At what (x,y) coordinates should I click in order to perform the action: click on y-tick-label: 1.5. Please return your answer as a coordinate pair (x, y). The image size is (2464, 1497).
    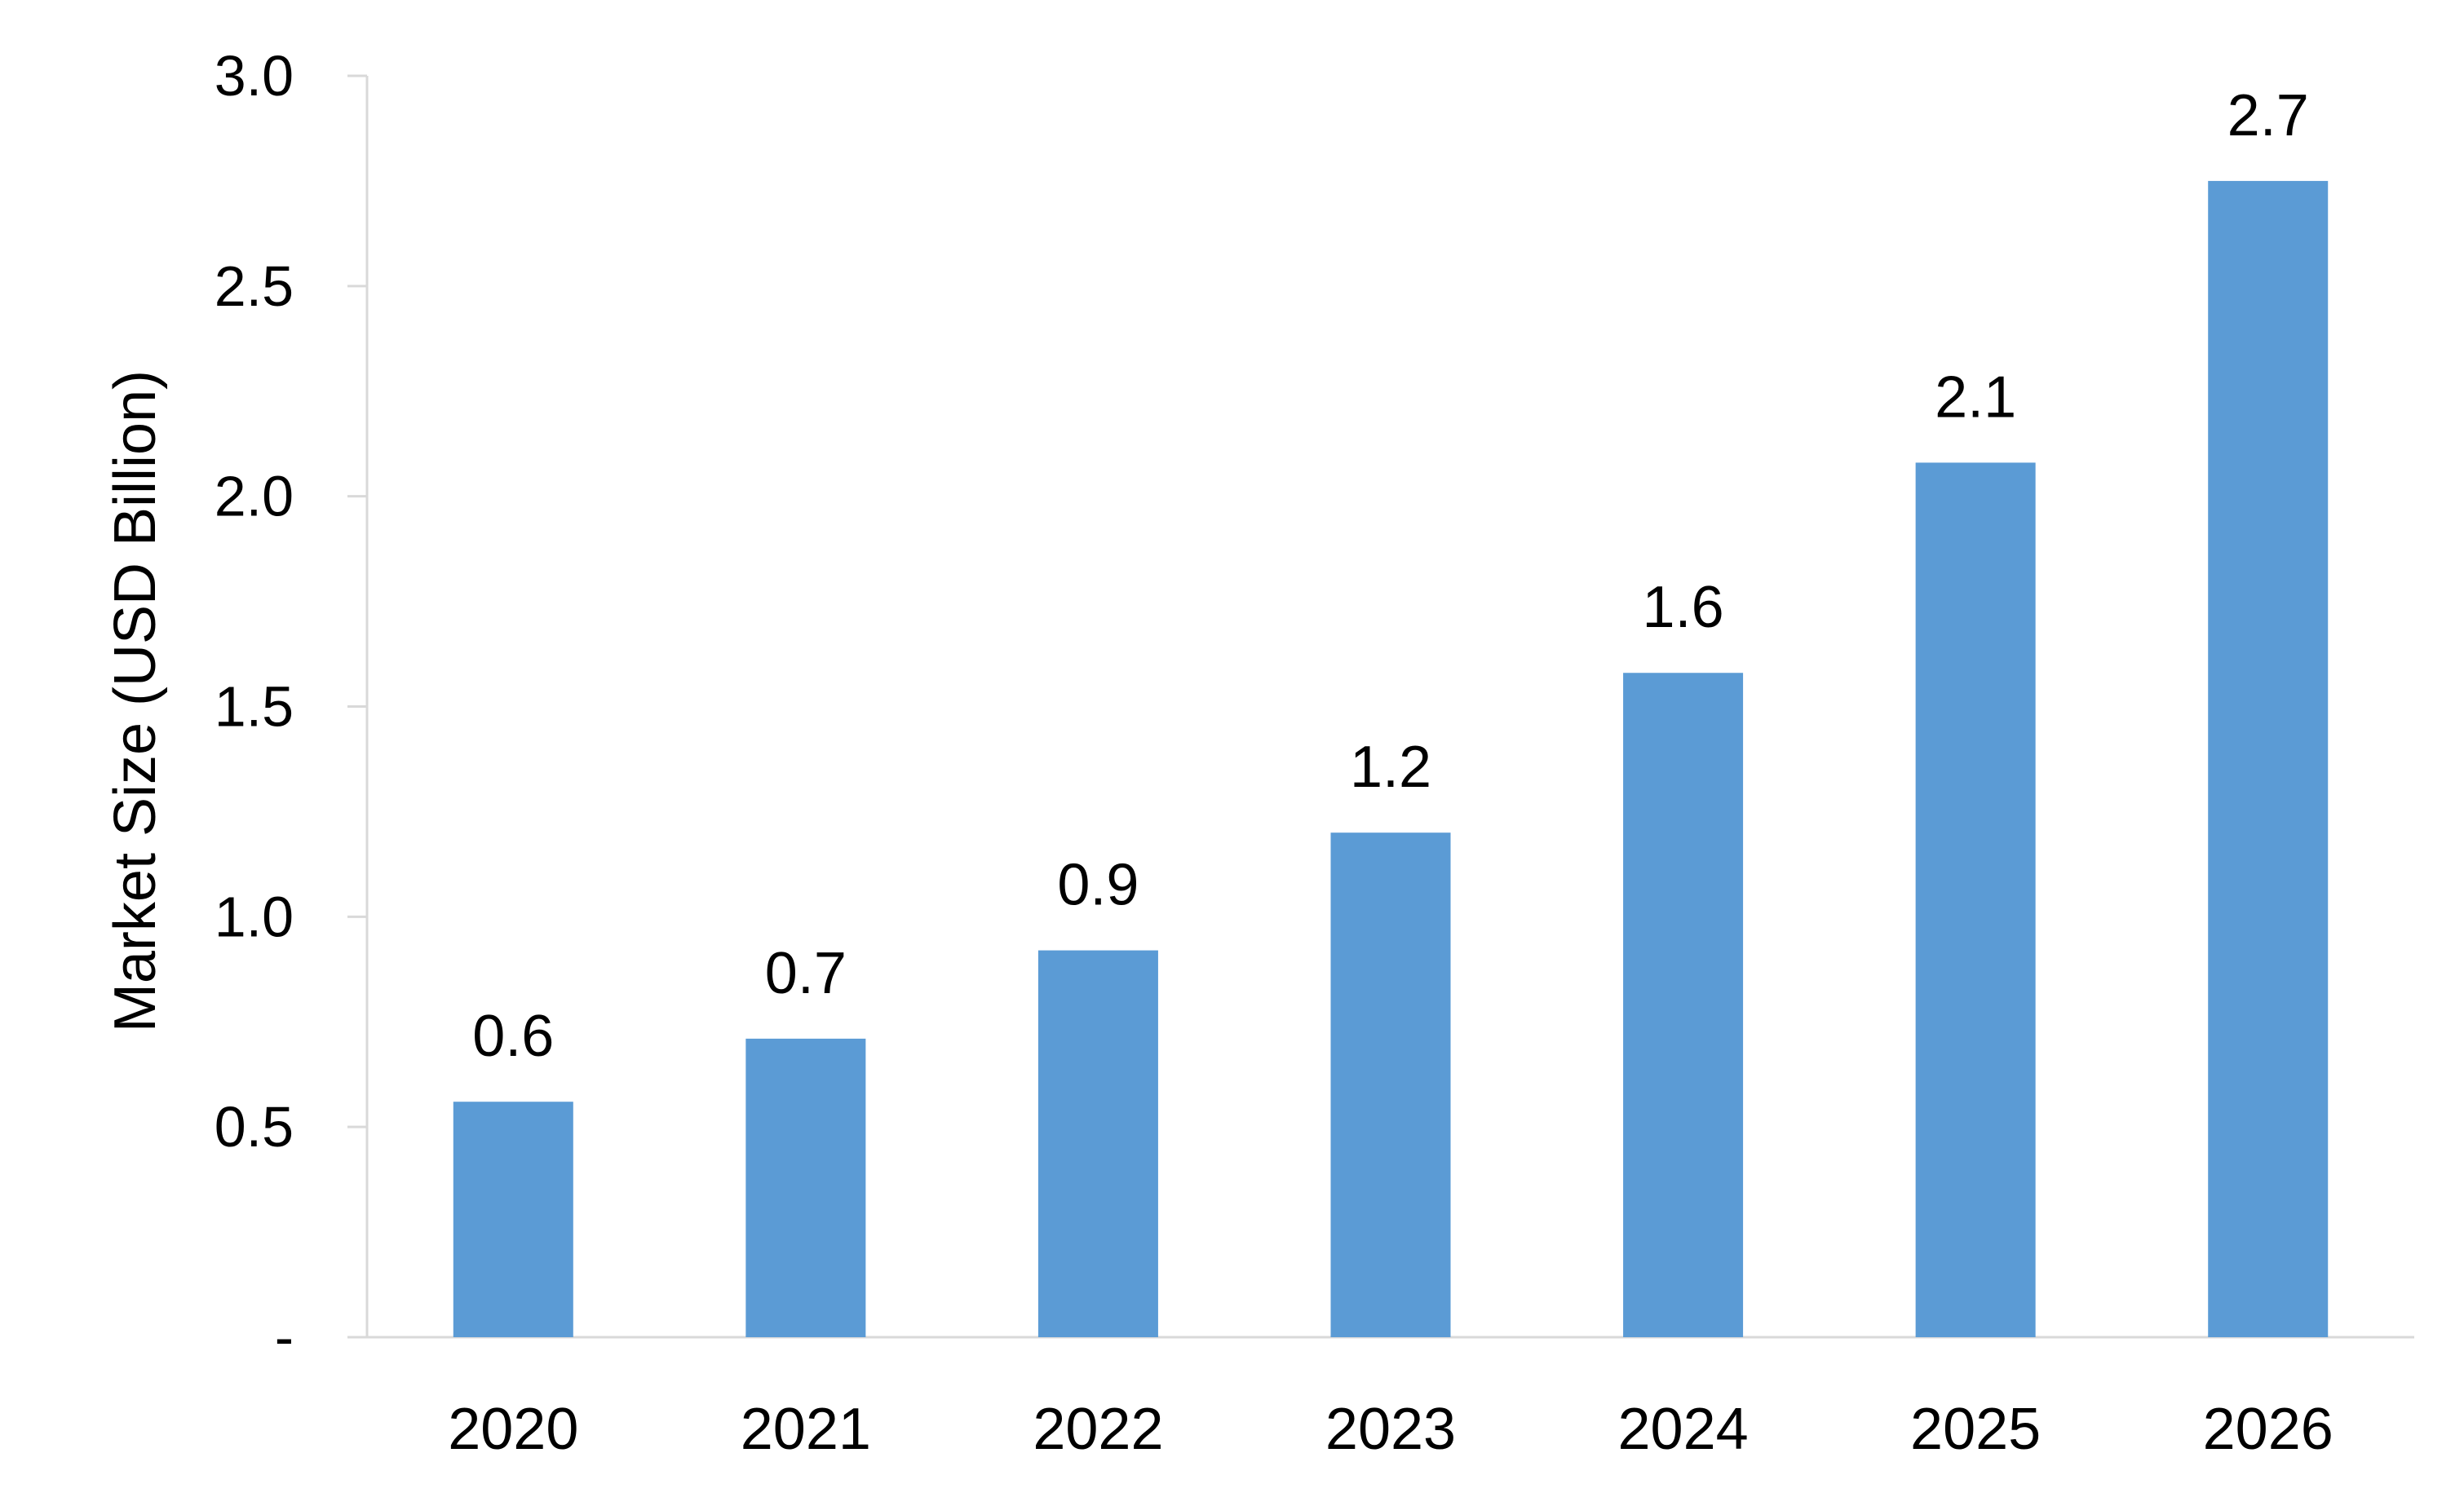
    Looking at the image, I should click on (254, 707).